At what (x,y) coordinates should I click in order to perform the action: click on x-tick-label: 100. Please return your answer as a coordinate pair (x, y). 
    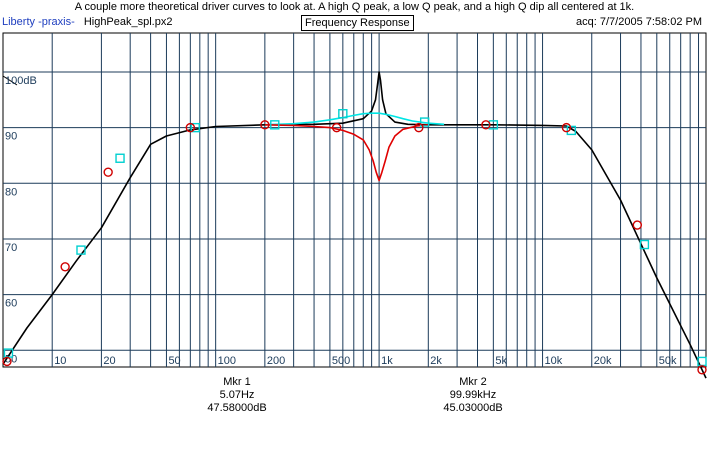
    Looking at the image, I should click on (227, 361).